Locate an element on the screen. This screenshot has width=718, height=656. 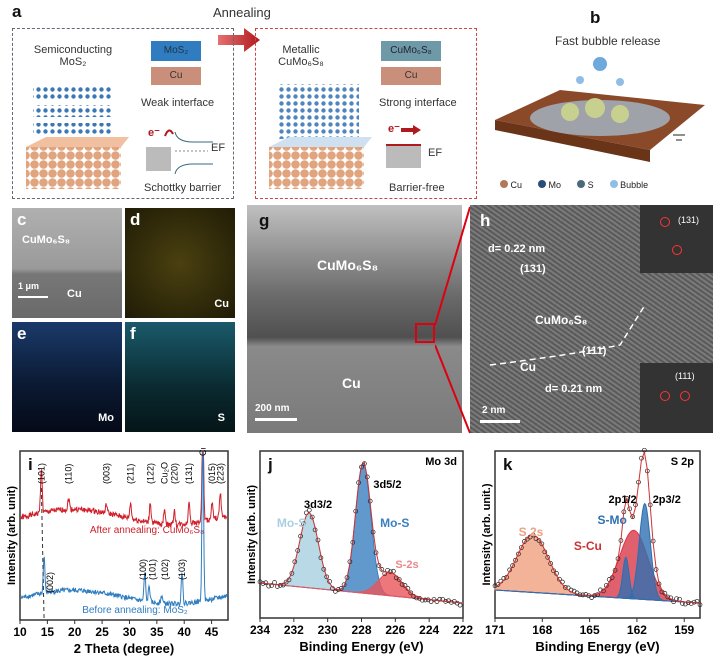
legend-mo: Mo is located at coordinates (549, 185).